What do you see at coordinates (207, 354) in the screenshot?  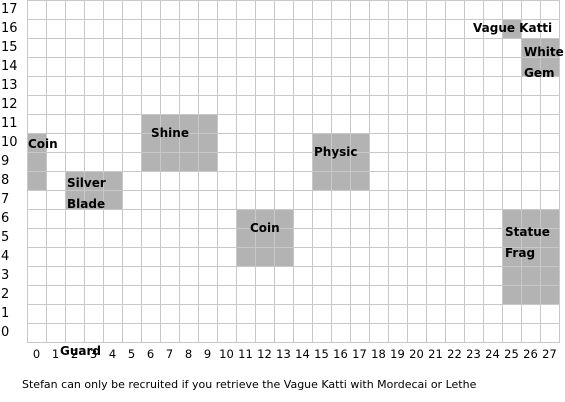 I see `x-axis-label: 9` at bounding box center [207, 354].